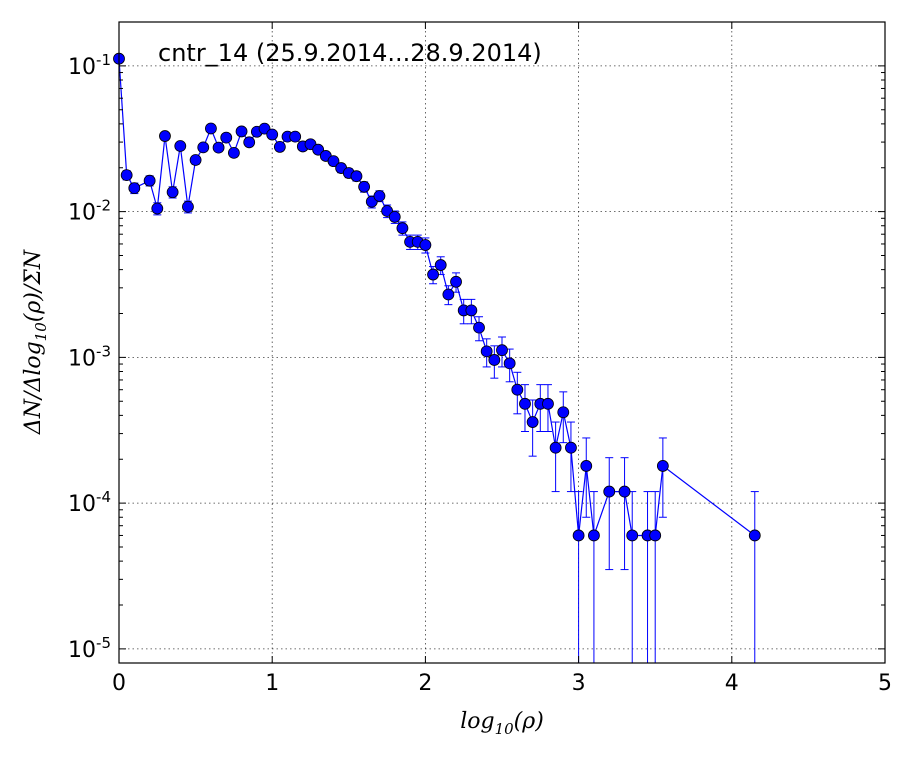 The height and width of the screenshot is (762, 912). What do you see at coordinates (732, 683) in the screenshot?
I see `x-tick-label: 4` at bounding box center [732, 683].